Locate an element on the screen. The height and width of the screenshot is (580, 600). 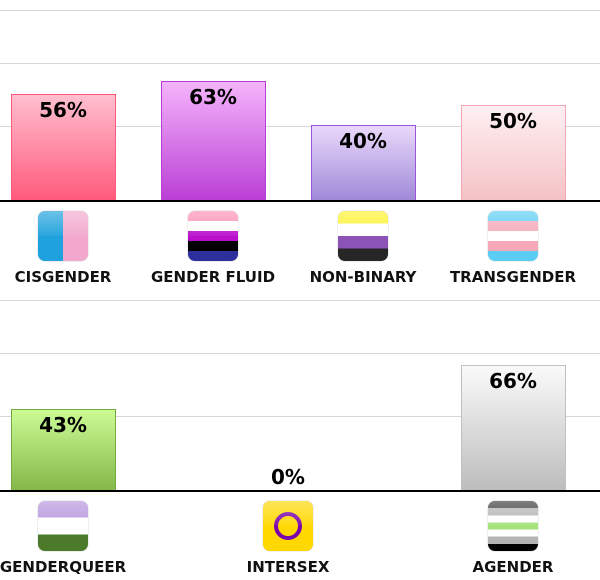
data-label: 50% is located at coordinates (513, 121).